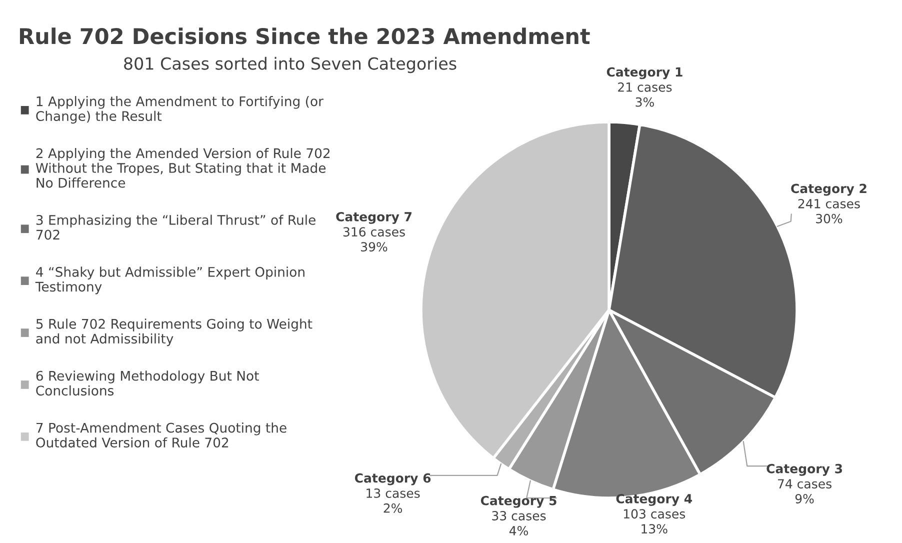 The image size is (902, 543). I want to click on chart-subtitle: 801 Cases sorted into Seven Categories, so click(290, 65).